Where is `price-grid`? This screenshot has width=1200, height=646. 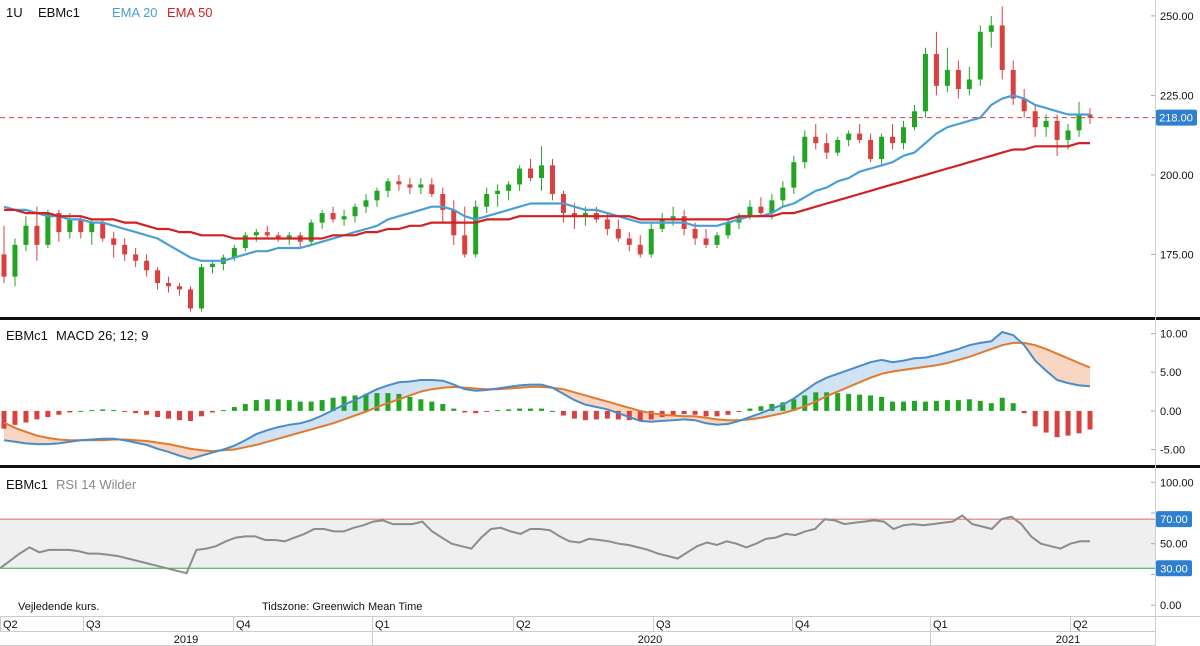
price-grid is located at coordinates (1153, 135).